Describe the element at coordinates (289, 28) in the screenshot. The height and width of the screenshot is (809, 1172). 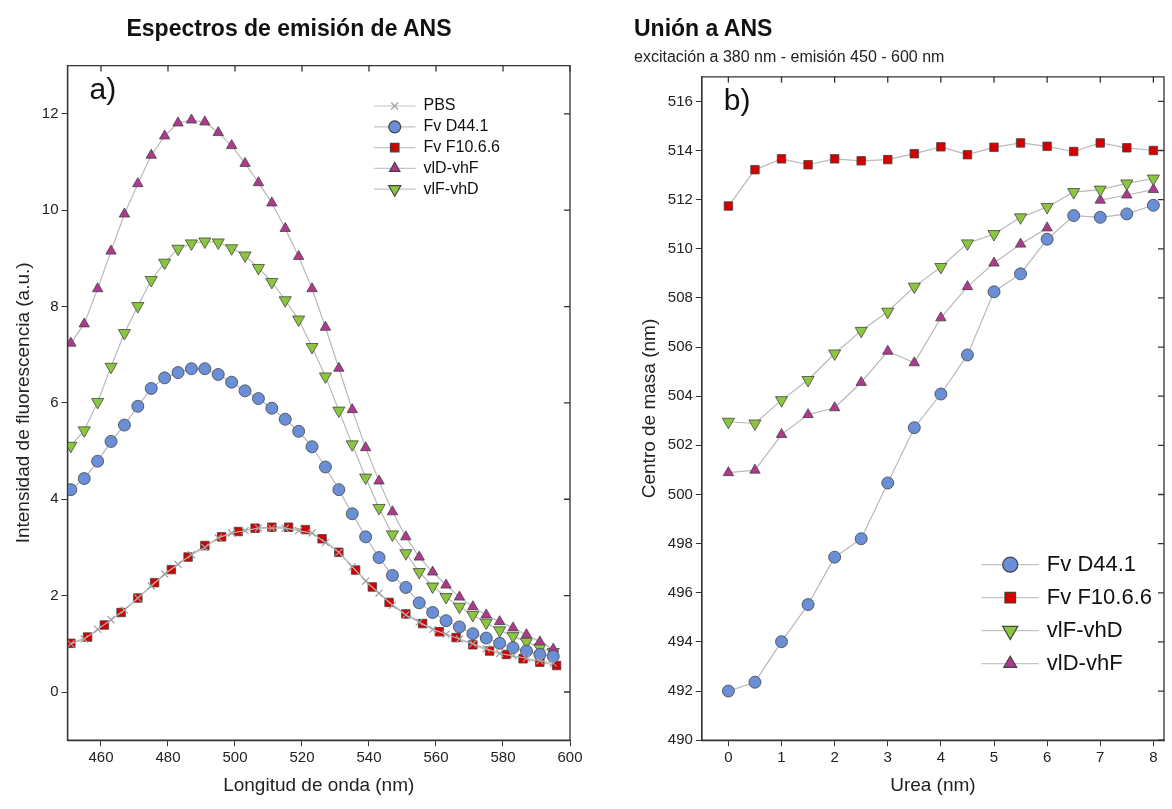
I see `chart-title: Espectros de emisión de ANS` at that location.